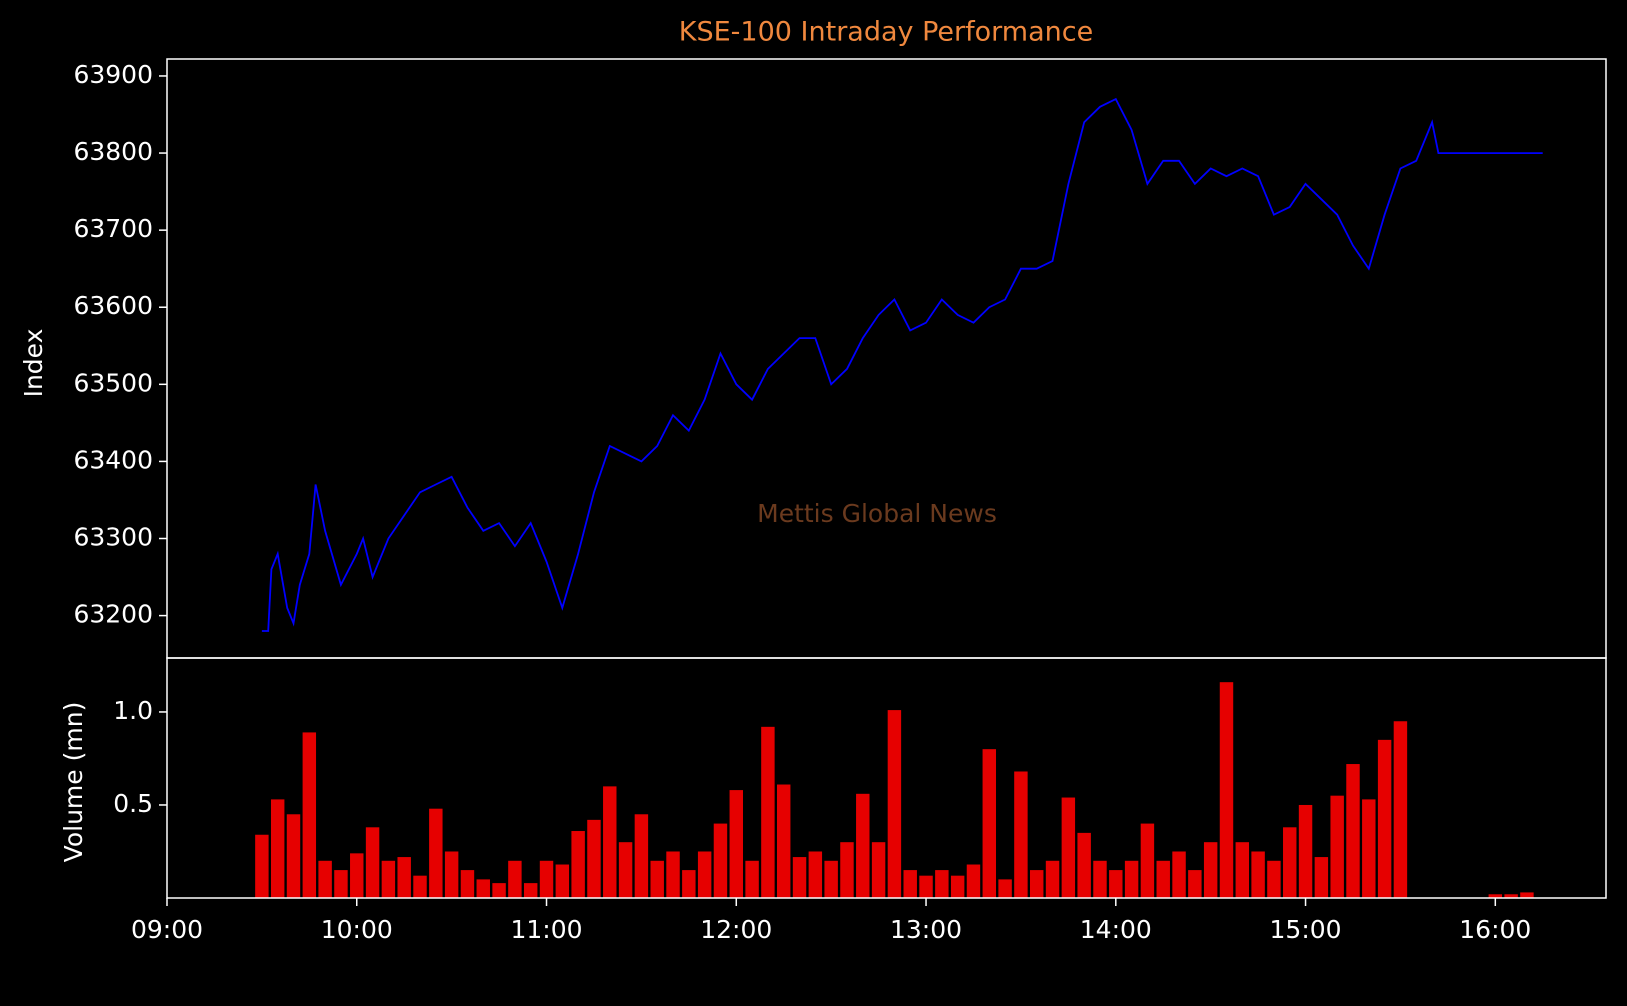 Image resolution: width=1627 pixels, height=1006 pixels. Describe the element at coordinates (113, 228) in the screenshot. I see `y-tick-label: 63700` at that location.